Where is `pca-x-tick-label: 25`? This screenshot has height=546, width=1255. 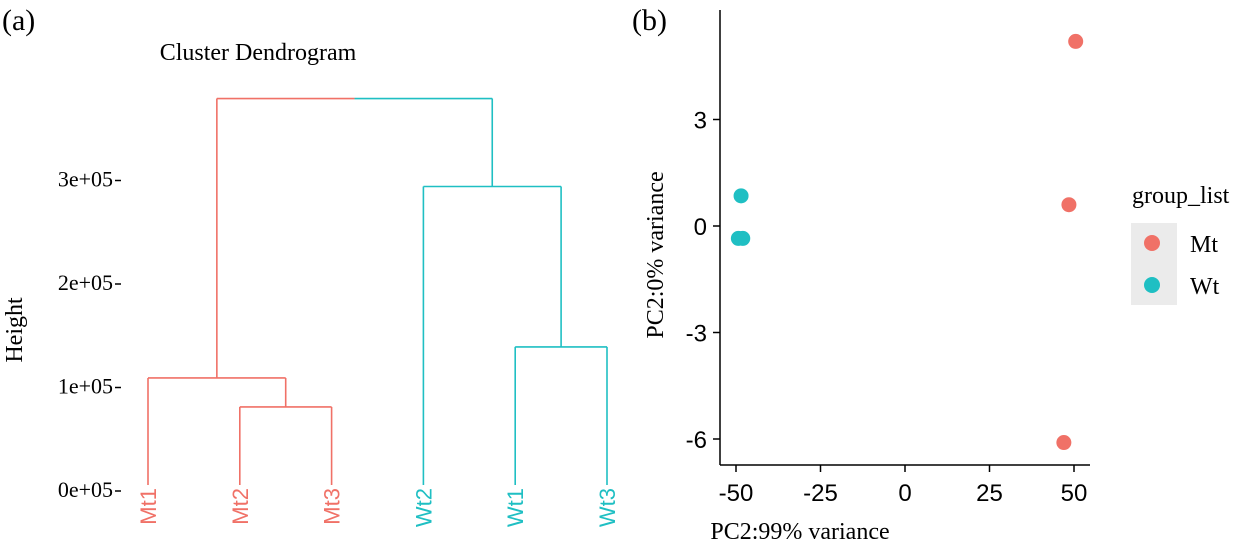 pca-x-tick-label: 25 is located at coordinates (989, 493).